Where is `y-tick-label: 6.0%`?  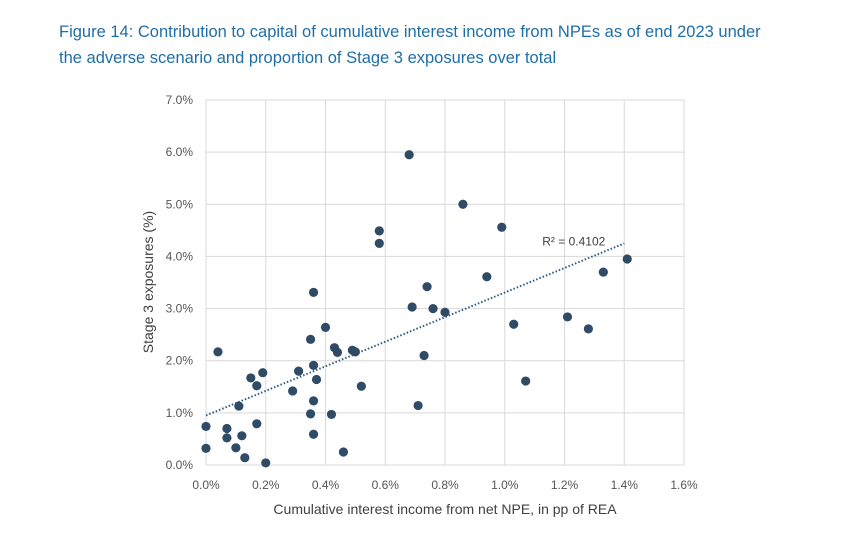 y-tick-label: 6.0% is located at coordinates (180, 152).